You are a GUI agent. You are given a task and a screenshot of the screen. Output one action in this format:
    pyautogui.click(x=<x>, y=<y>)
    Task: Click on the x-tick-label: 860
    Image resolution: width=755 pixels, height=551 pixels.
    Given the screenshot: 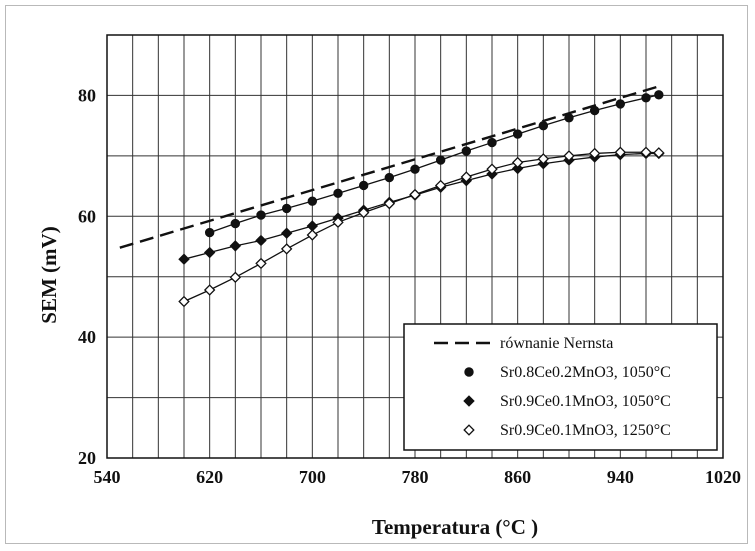 What is the action you would take?
    pyautogui.click(x=517, y=477)
    